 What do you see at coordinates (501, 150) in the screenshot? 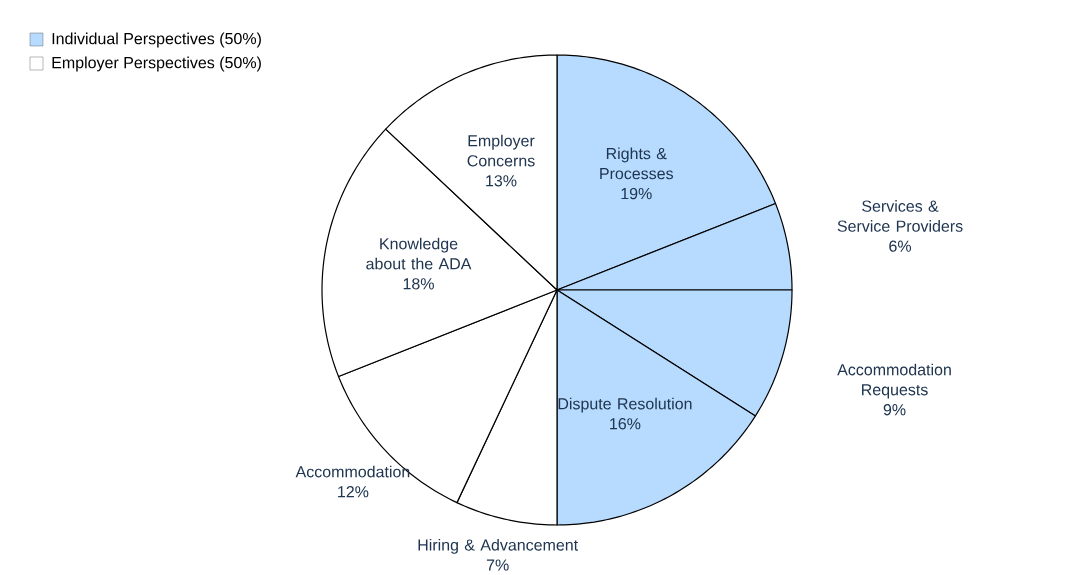
I see `slice-label: Employer Concerns` at bounding box center [501, 150].